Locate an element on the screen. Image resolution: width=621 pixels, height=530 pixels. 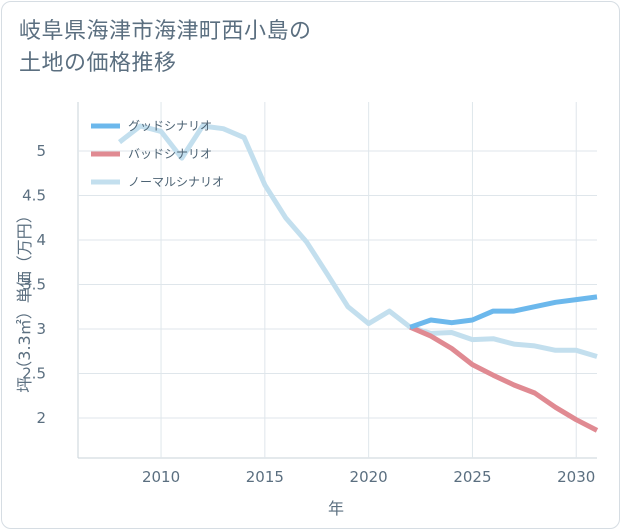
y-tick-label: 2 is located at coordinates (41, 418).